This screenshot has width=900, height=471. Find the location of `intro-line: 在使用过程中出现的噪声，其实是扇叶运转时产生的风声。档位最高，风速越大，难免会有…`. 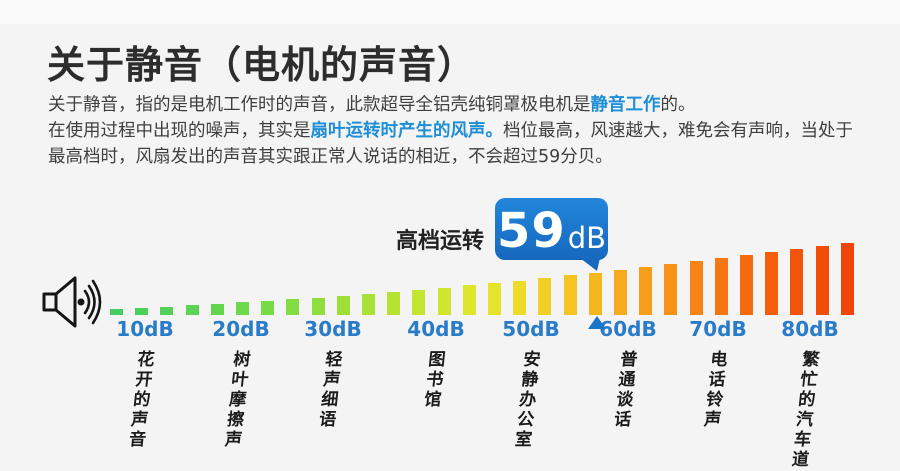

intro-line: 在使用过程中出现的噪声，其实是扇叶运转时产生的风声。档位最高，风速越大，难免会有… is located at coordinates (458, 131).